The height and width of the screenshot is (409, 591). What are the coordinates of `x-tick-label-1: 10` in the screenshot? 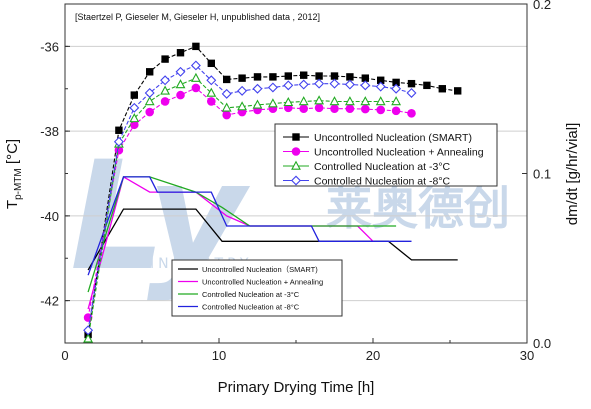 It's located at (219, 355).